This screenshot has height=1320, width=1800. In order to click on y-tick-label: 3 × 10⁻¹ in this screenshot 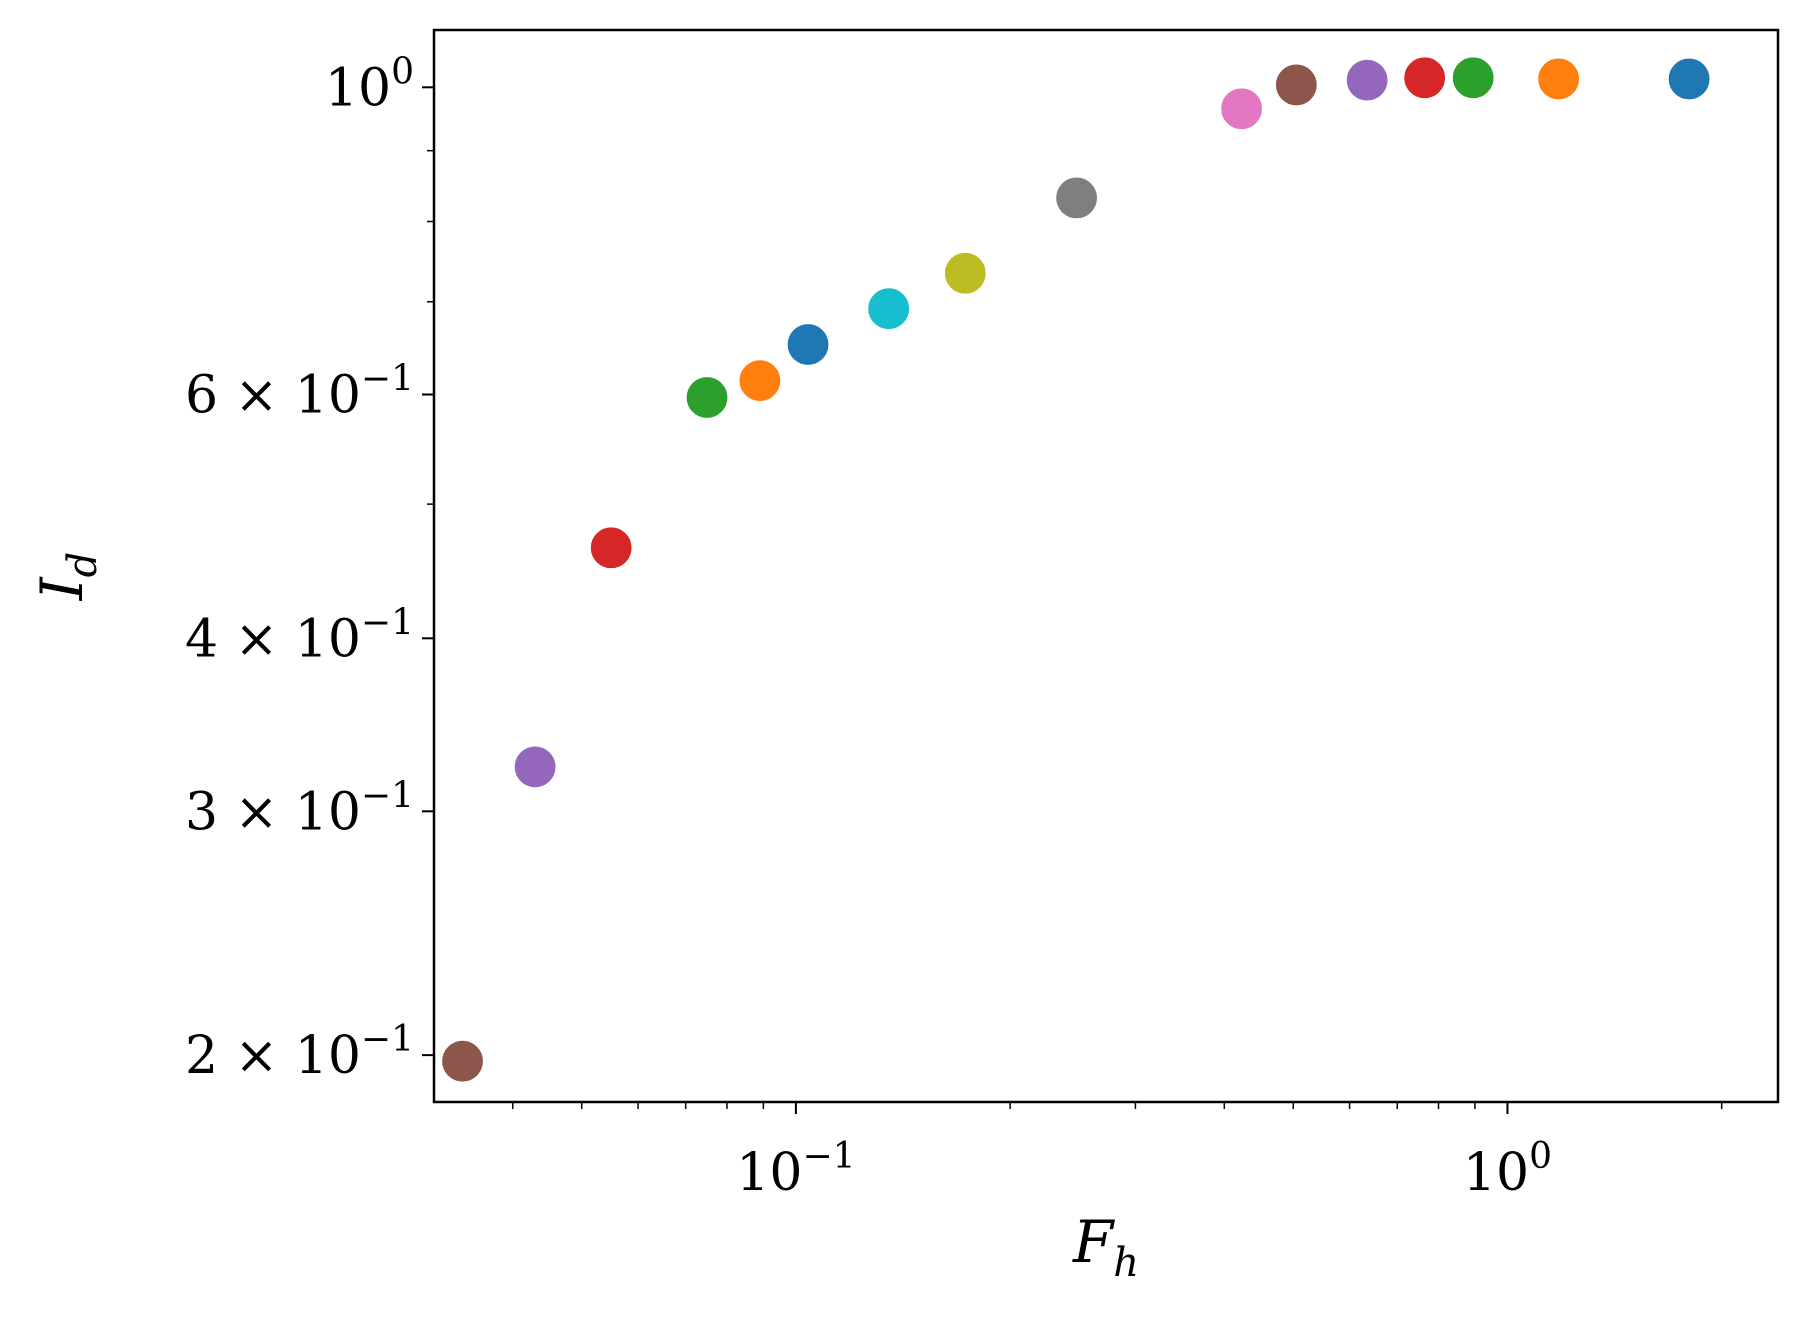, I will do `click(299, 808)`.